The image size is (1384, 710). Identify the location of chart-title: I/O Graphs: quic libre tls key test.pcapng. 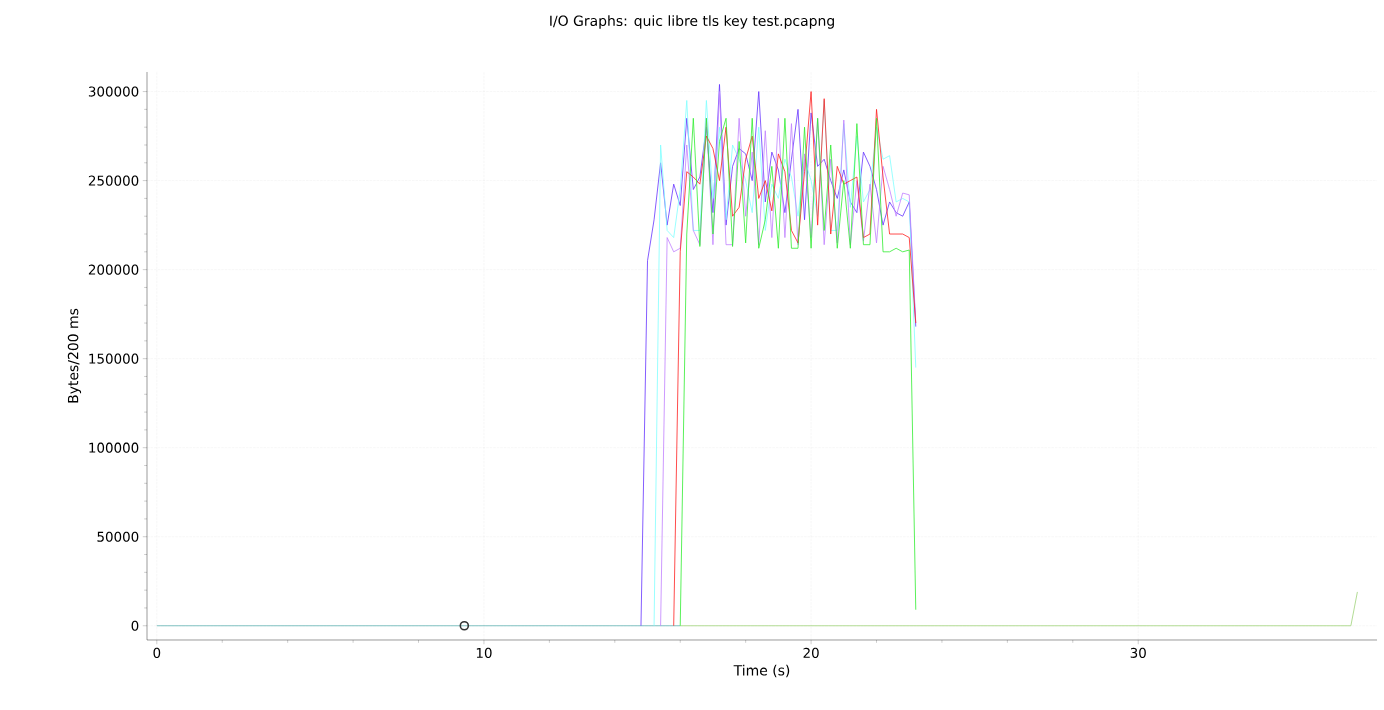
(692, 22).